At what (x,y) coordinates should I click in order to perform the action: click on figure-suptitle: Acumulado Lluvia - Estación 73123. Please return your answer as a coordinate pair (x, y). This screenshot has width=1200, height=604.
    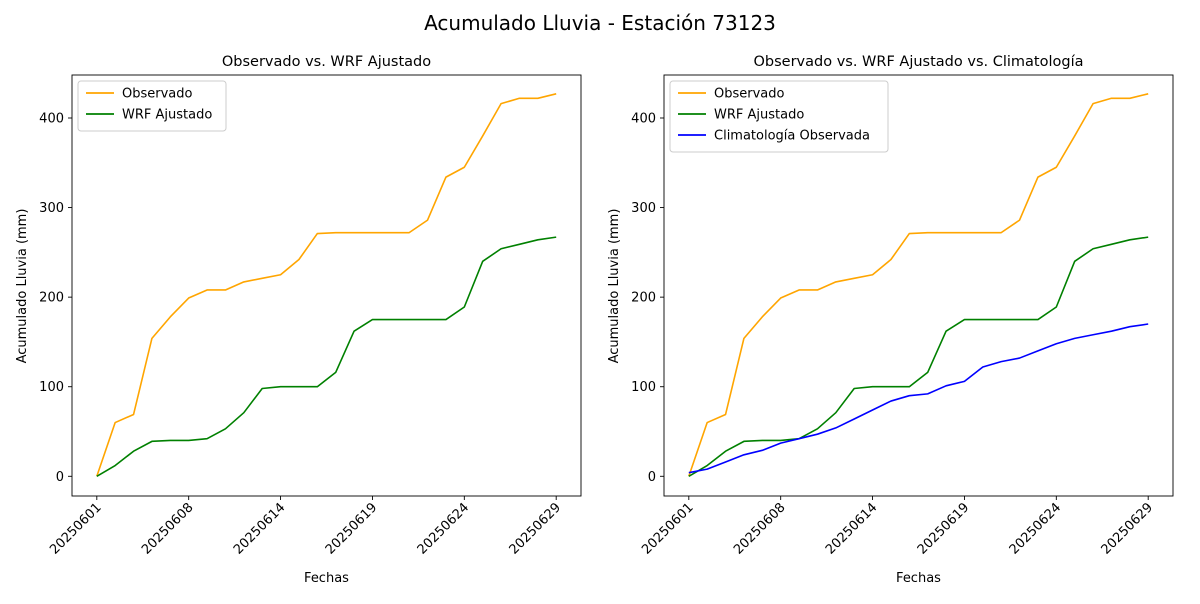
    Looking at the image, I should click on (600, 23).